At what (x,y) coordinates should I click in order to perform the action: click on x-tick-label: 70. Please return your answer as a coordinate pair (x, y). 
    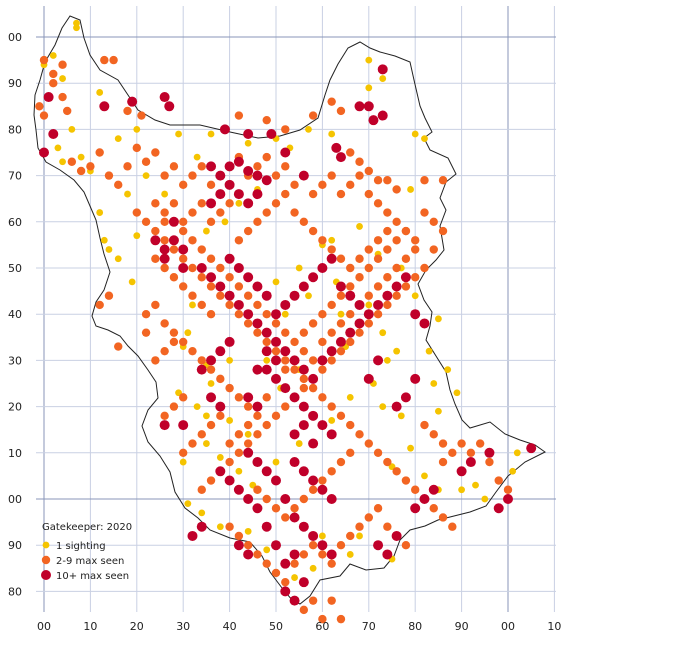
    Looking at the image, I should click on (369, 626).